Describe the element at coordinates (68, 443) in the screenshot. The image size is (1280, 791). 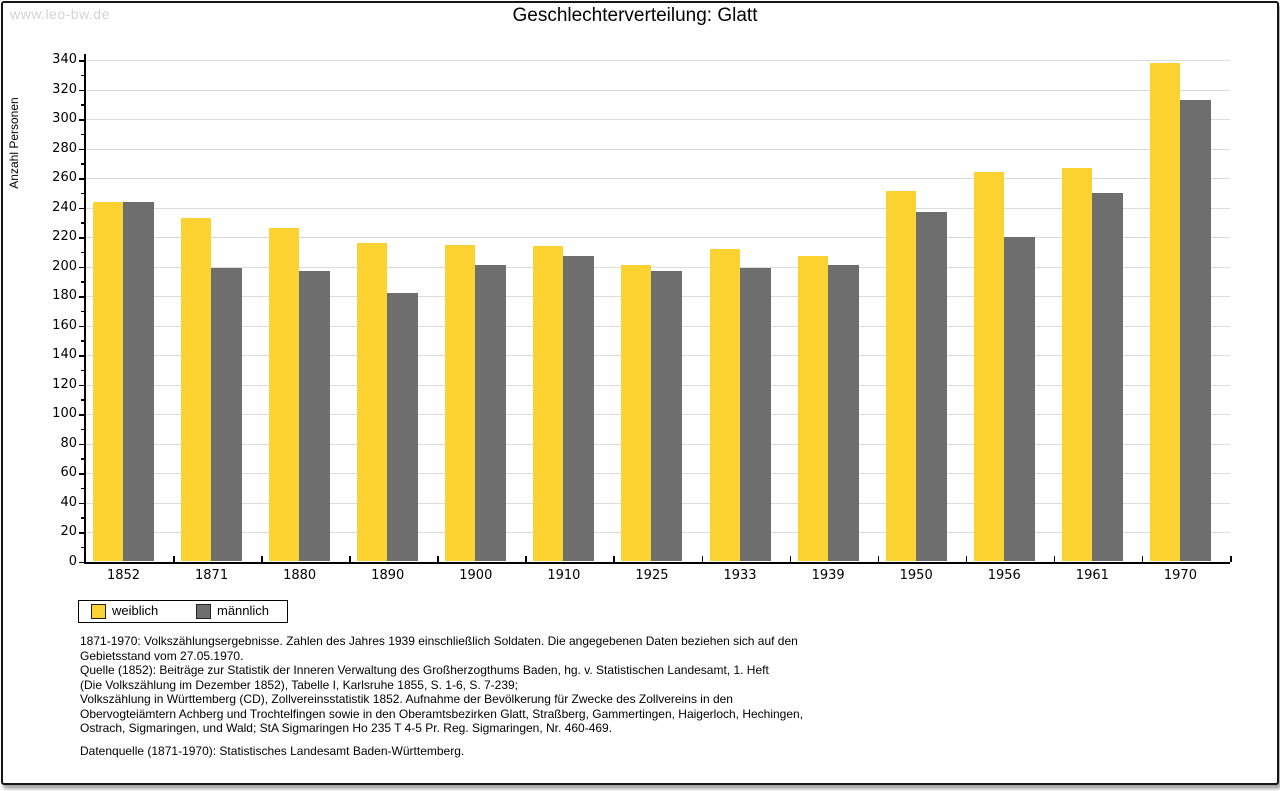
I see `y-tick-label-80: 80` at that location.